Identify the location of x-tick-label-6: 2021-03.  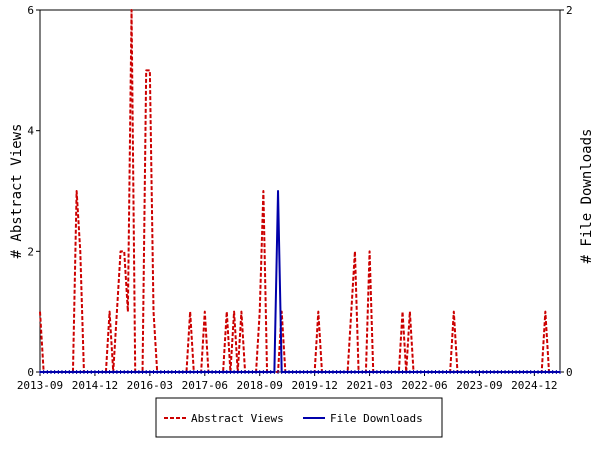
(369, 385).